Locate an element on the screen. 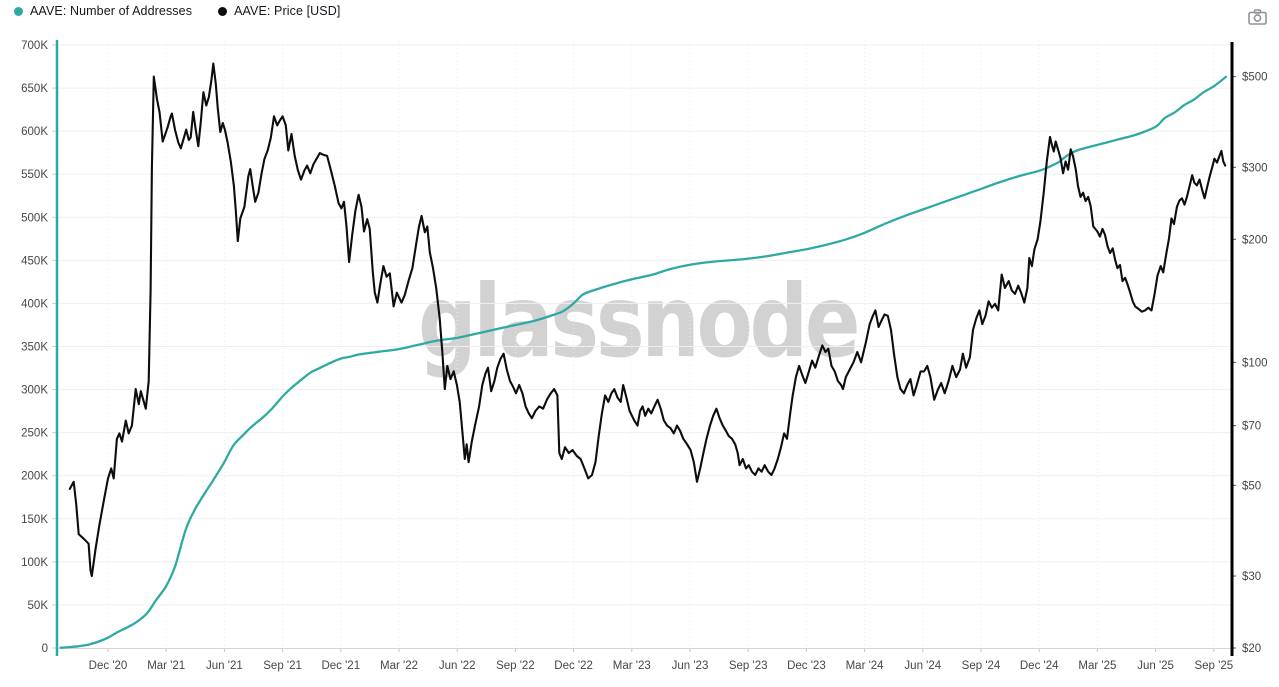 This screenshot has width=1279, height=687. x-tick-label: Mar '25 is located at coordinates (1097, 666).